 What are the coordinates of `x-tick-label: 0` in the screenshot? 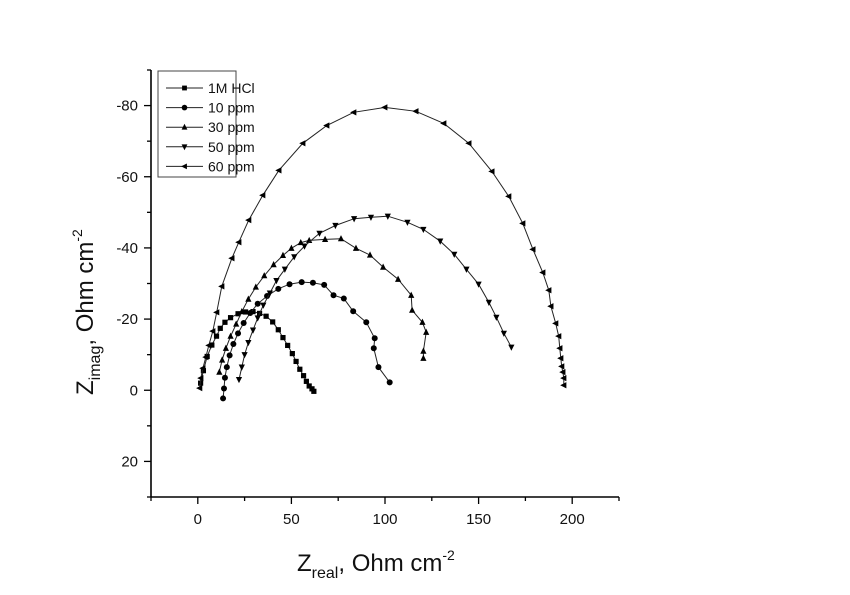 It's located at (198, 519).